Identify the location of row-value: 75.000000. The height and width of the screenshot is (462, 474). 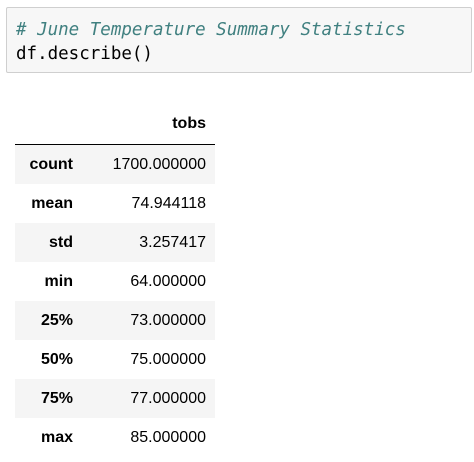
(168, 359).